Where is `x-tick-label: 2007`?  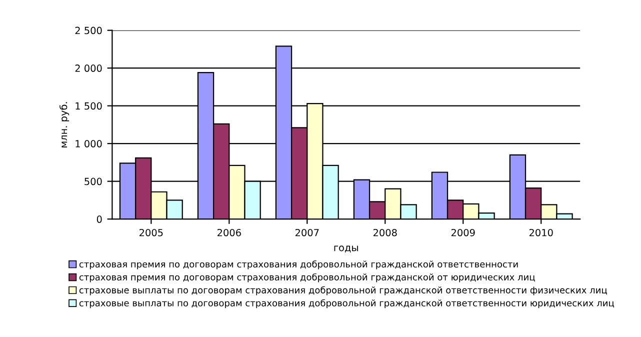
x-tick-label: 2007 is located at coordinates (307, 232).